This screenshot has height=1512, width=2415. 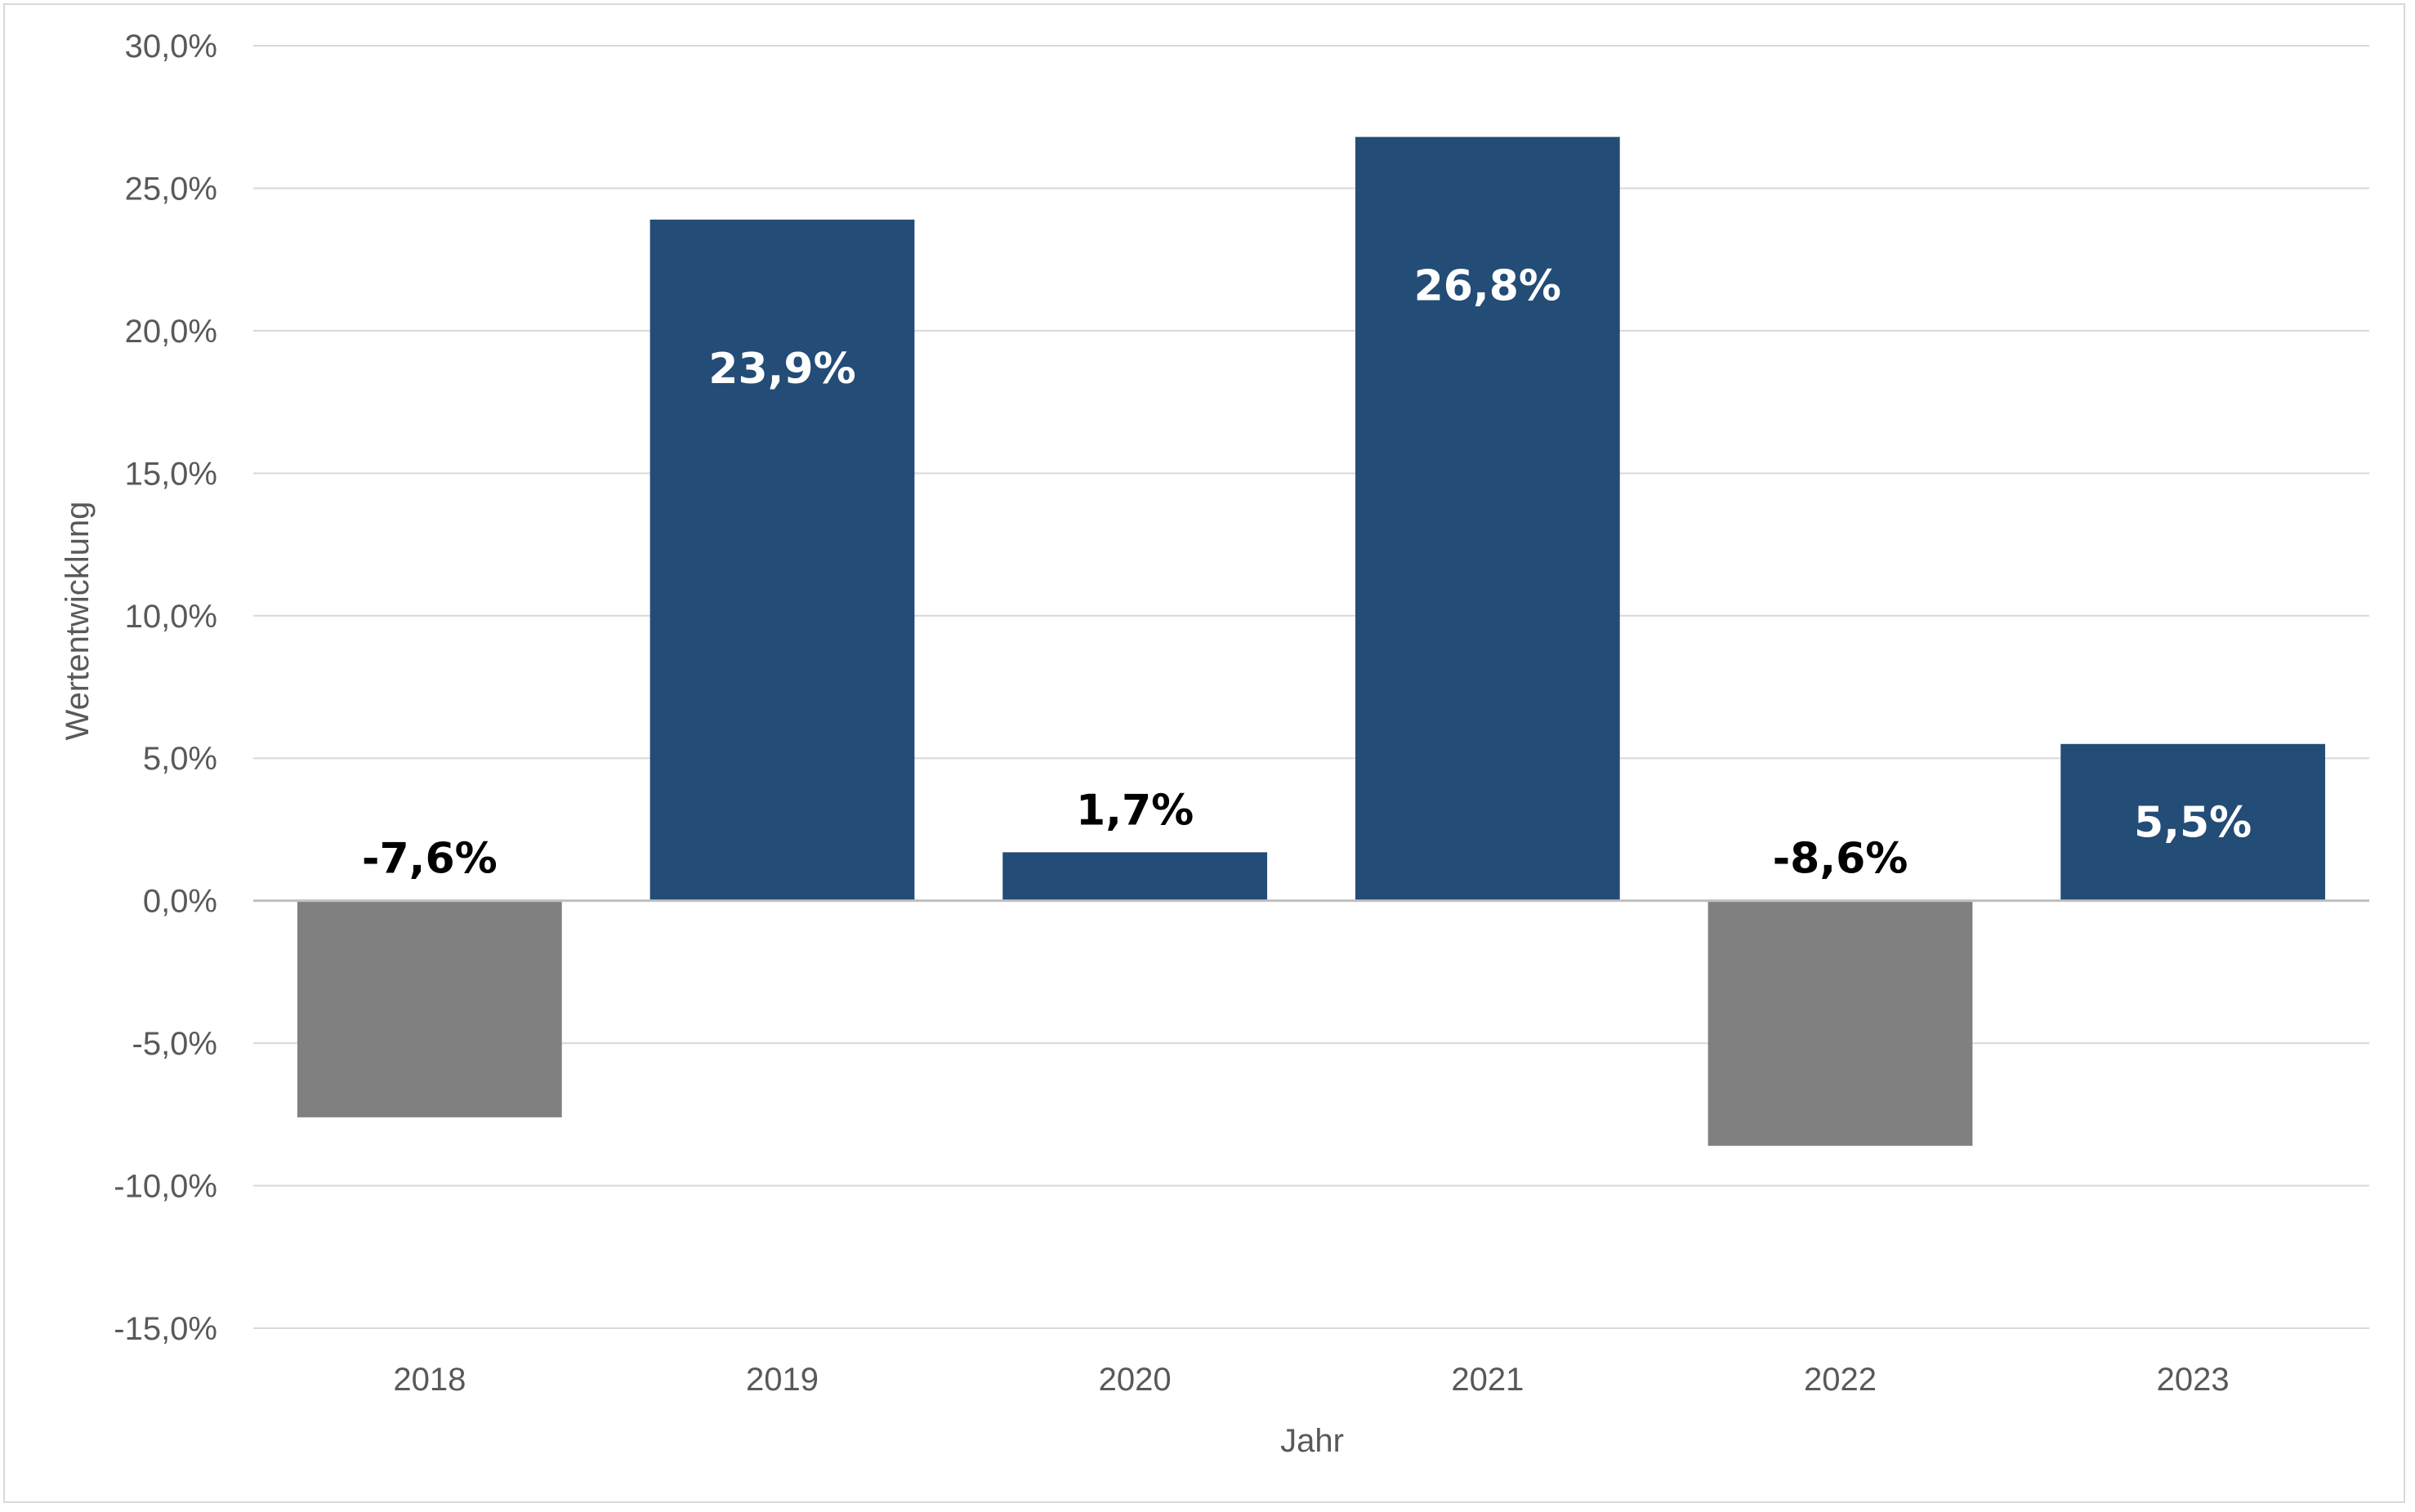 I want to click on data-label-2021: 26,8%, so click(x=1488, y=287).